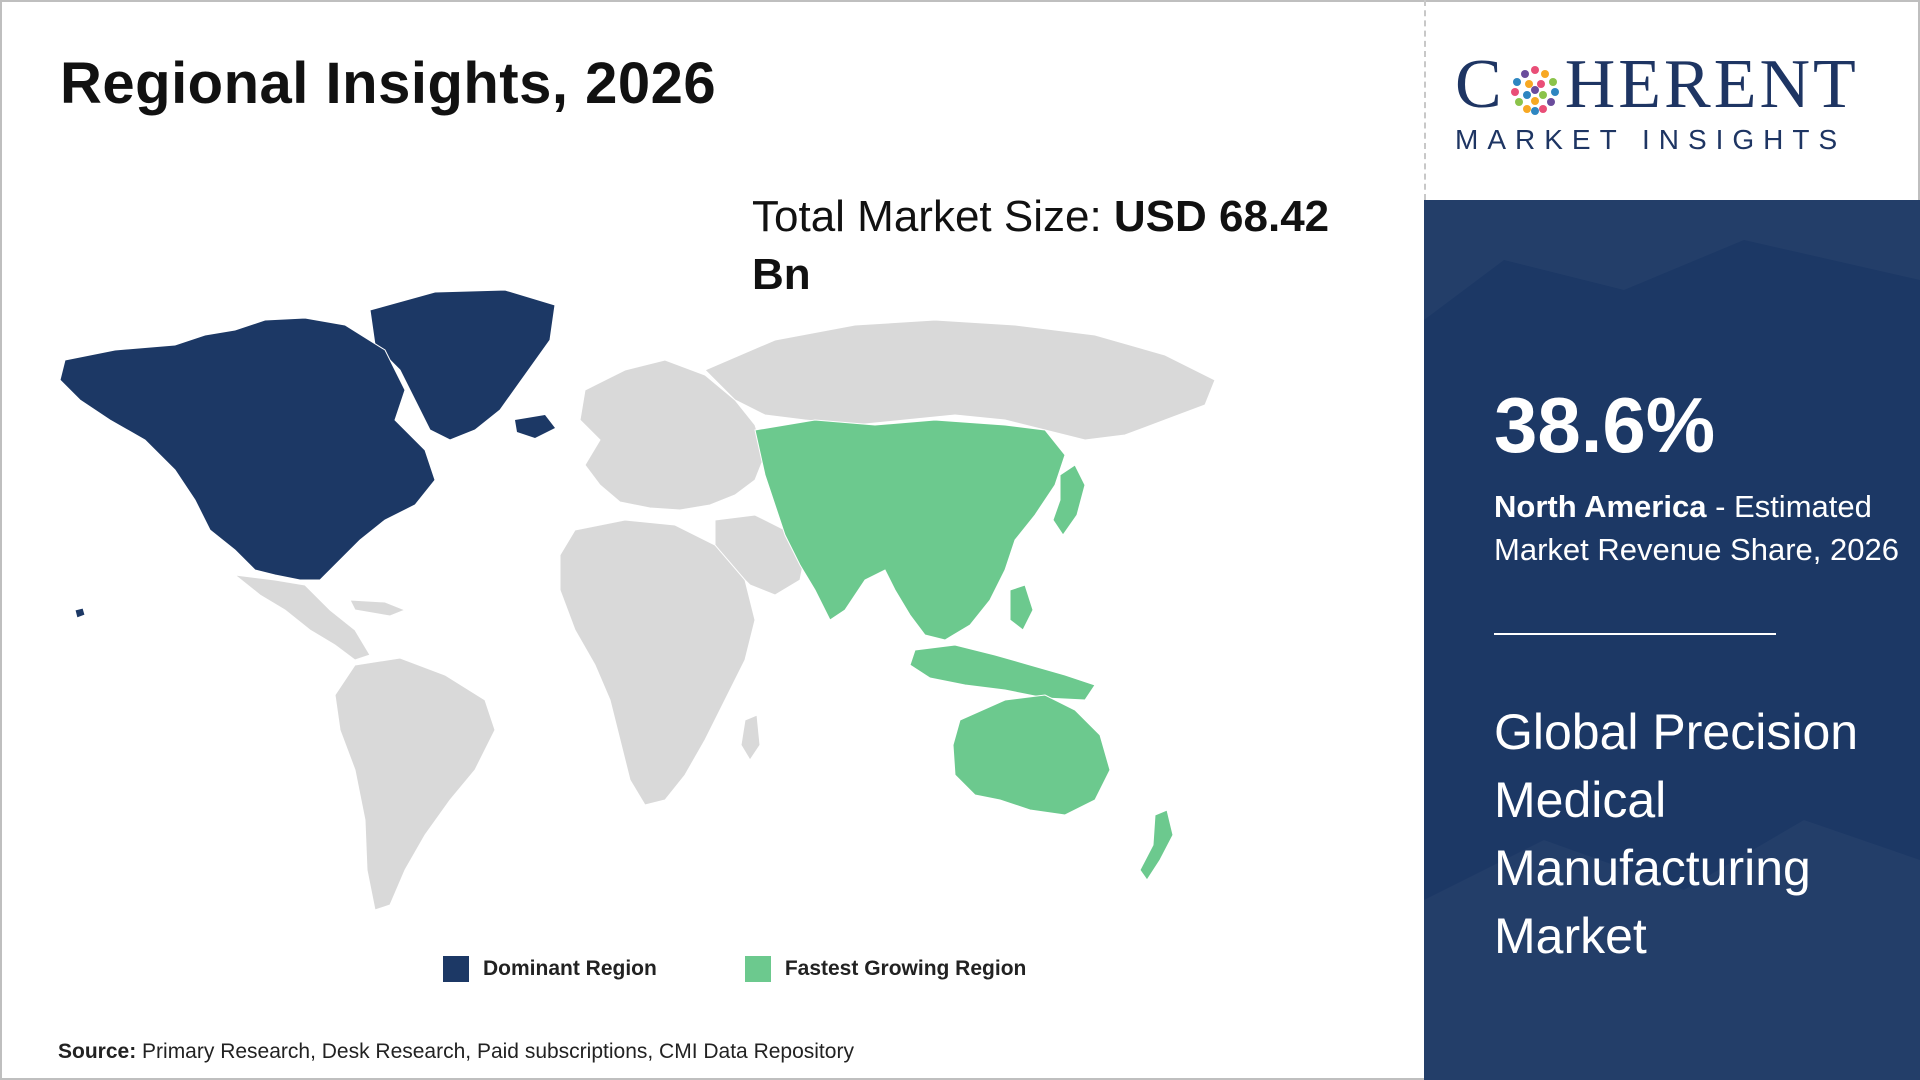 This screenshot has width=1920, height=1080. Describe the element at coordinates (1021, 607) in the screenshot. I see `map-region-philippines` at that location.